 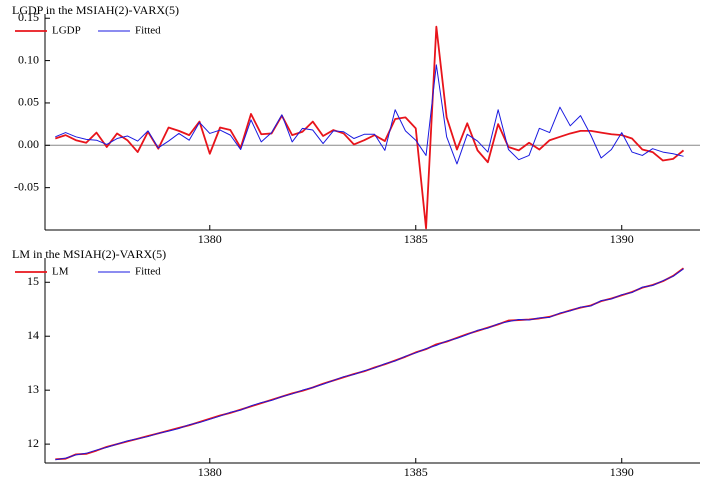 What do you see at coordinates (33, 443) in the screenshot?
I see `y-tick-label: 12` at bounding box center [33, 443].